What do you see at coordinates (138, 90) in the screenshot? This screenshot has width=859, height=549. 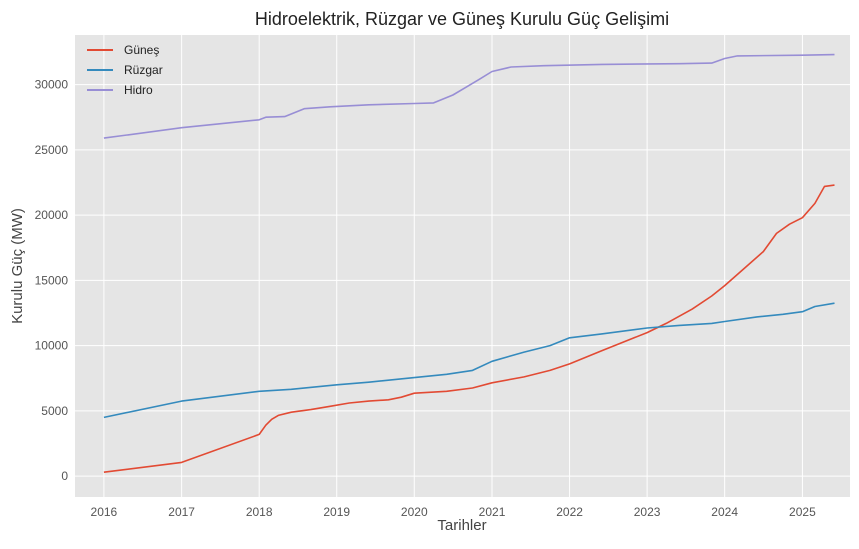 I see `legend-label: Hidro` at bounding box center [138, 90].